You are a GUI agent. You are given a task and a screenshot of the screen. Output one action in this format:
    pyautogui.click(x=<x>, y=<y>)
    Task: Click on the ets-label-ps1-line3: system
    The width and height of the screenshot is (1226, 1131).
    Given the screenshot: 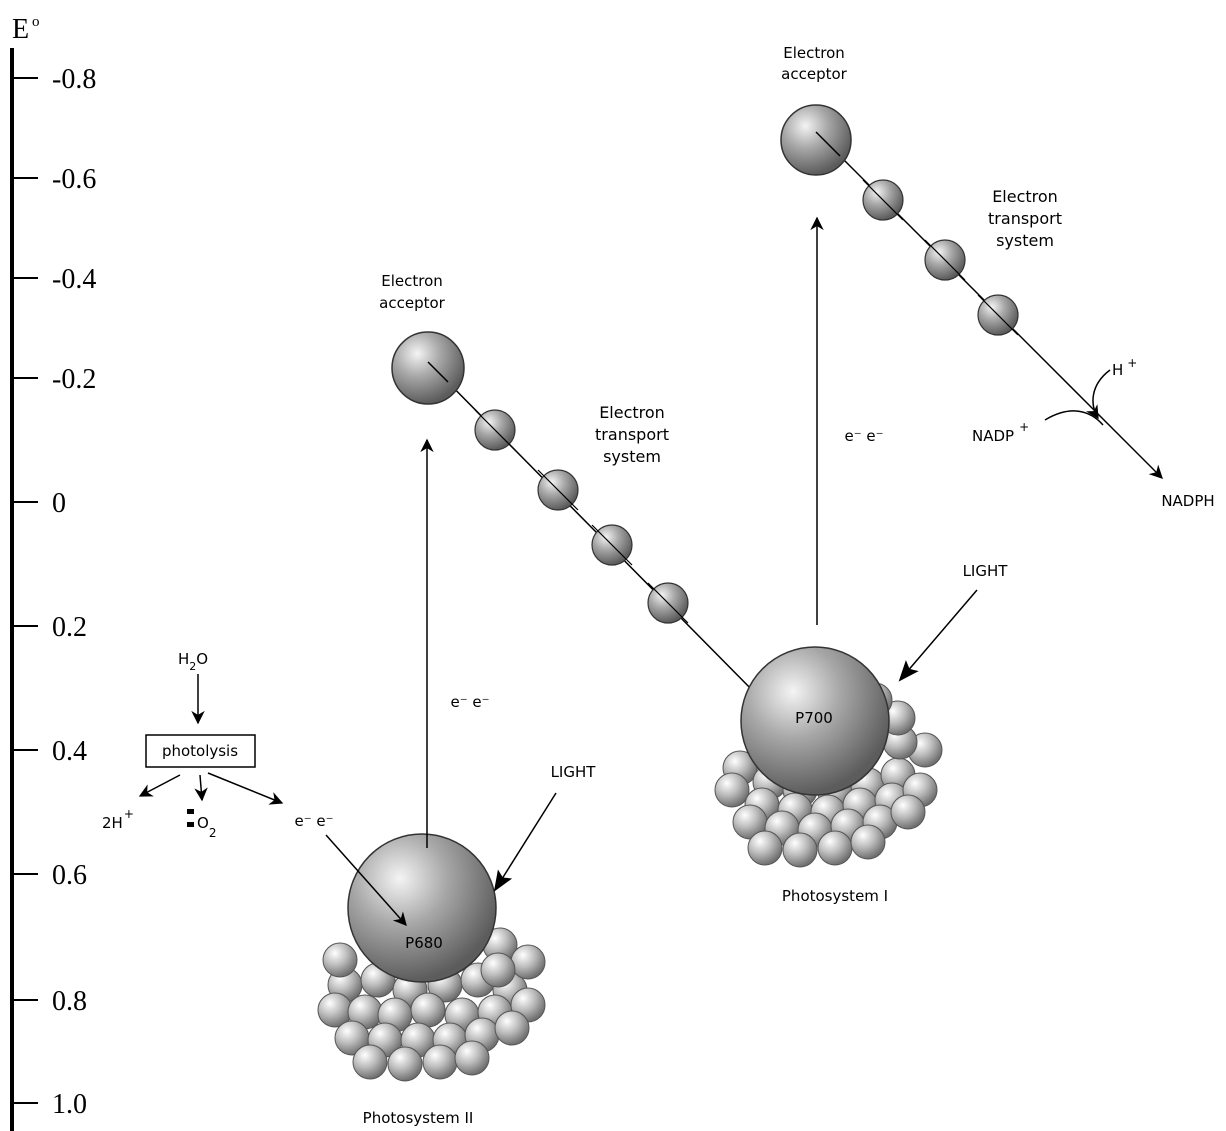 What is the action you would take?
    pyautogui.click(x=1025, y=240)
    